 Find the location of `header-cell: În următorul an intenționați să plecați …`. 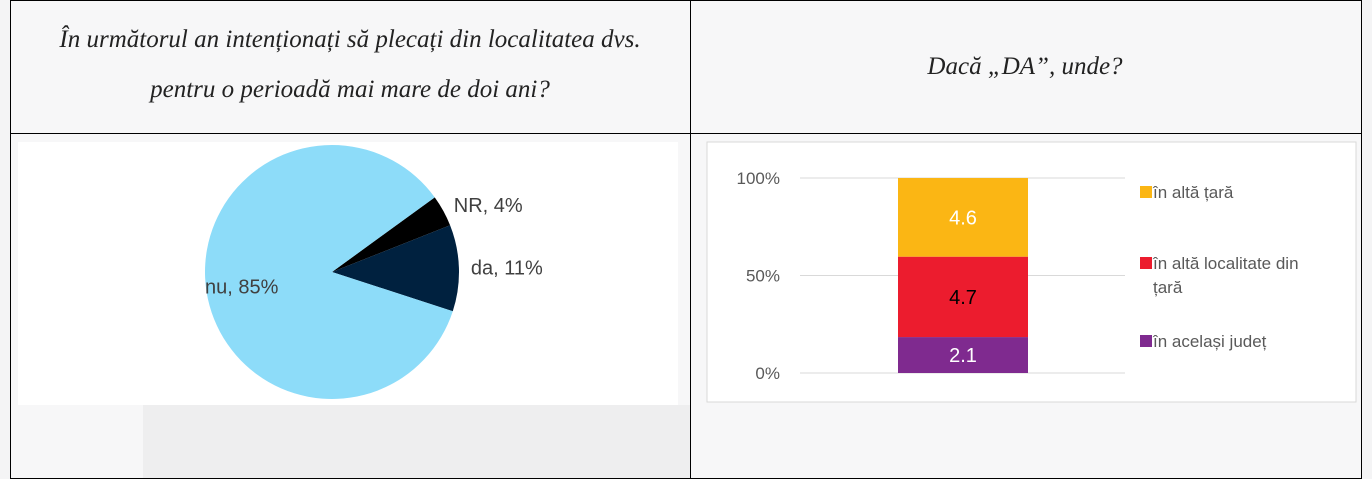

header-cell: În următorul an intenționați să plecați … is located at coordinates (350, 64).